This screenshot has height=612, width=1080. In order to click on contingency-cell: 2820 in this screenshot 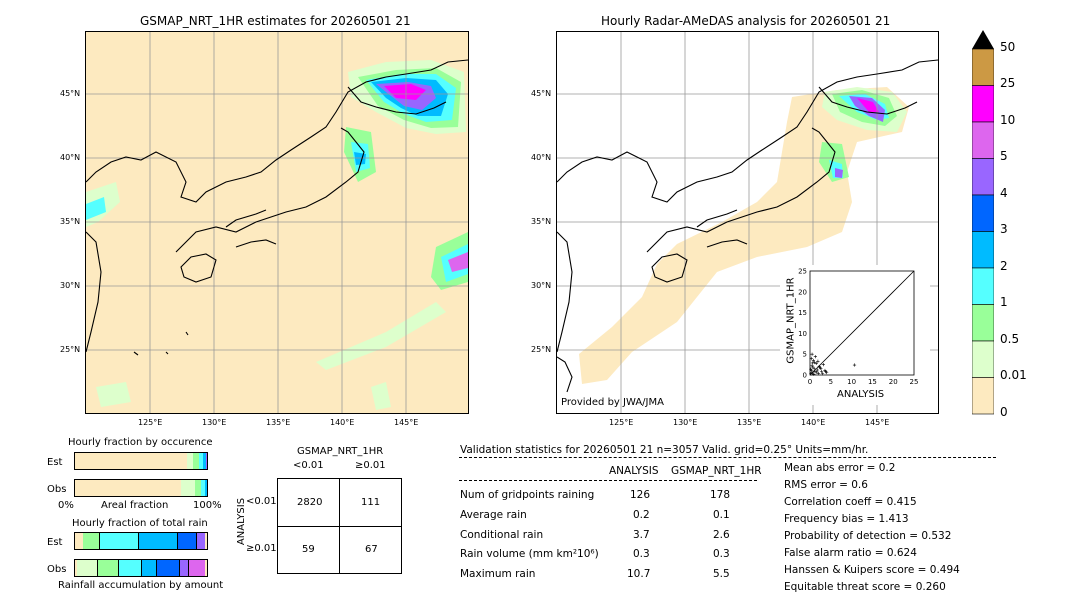, I will do `click(310, 502)`.